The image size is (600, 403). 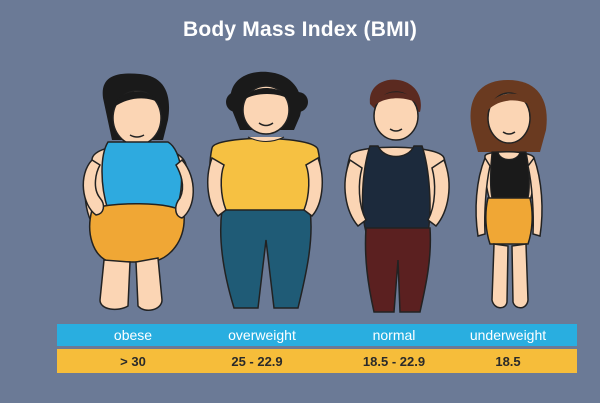 I want to click on category-value-normal: 18.5 - 22.9, so click(x=394, y=361).